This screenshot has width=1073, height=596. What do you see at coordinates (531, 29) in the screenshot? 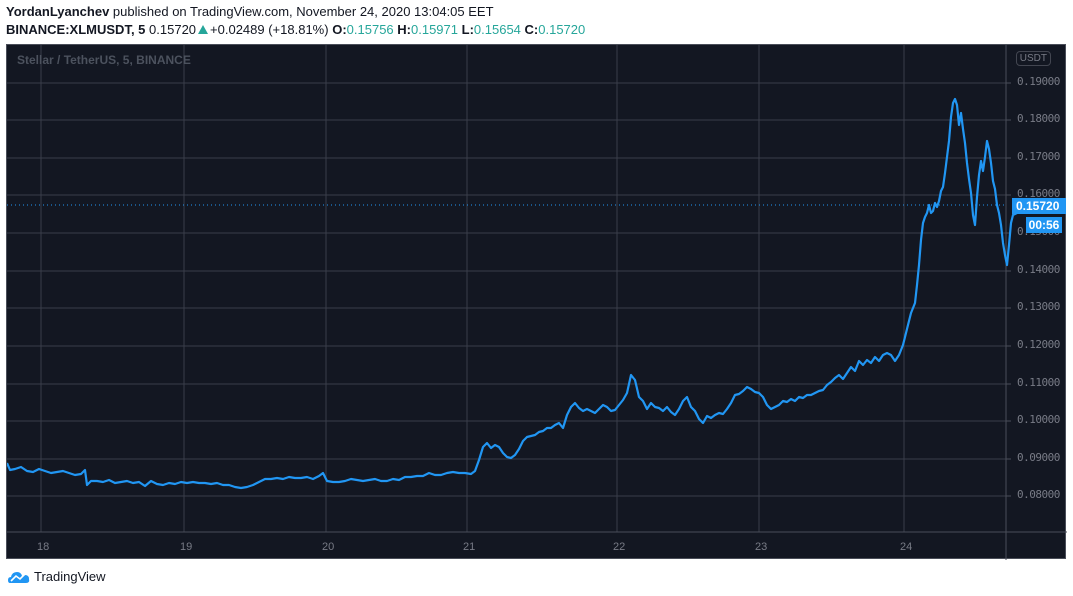
I see `close-label: C:` at bounding box center [531, 29].